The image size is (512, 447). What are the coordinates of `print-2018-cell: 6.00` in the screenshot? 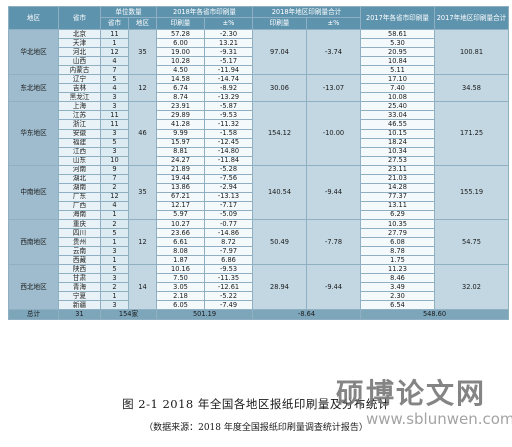 It's located at (180, 43).